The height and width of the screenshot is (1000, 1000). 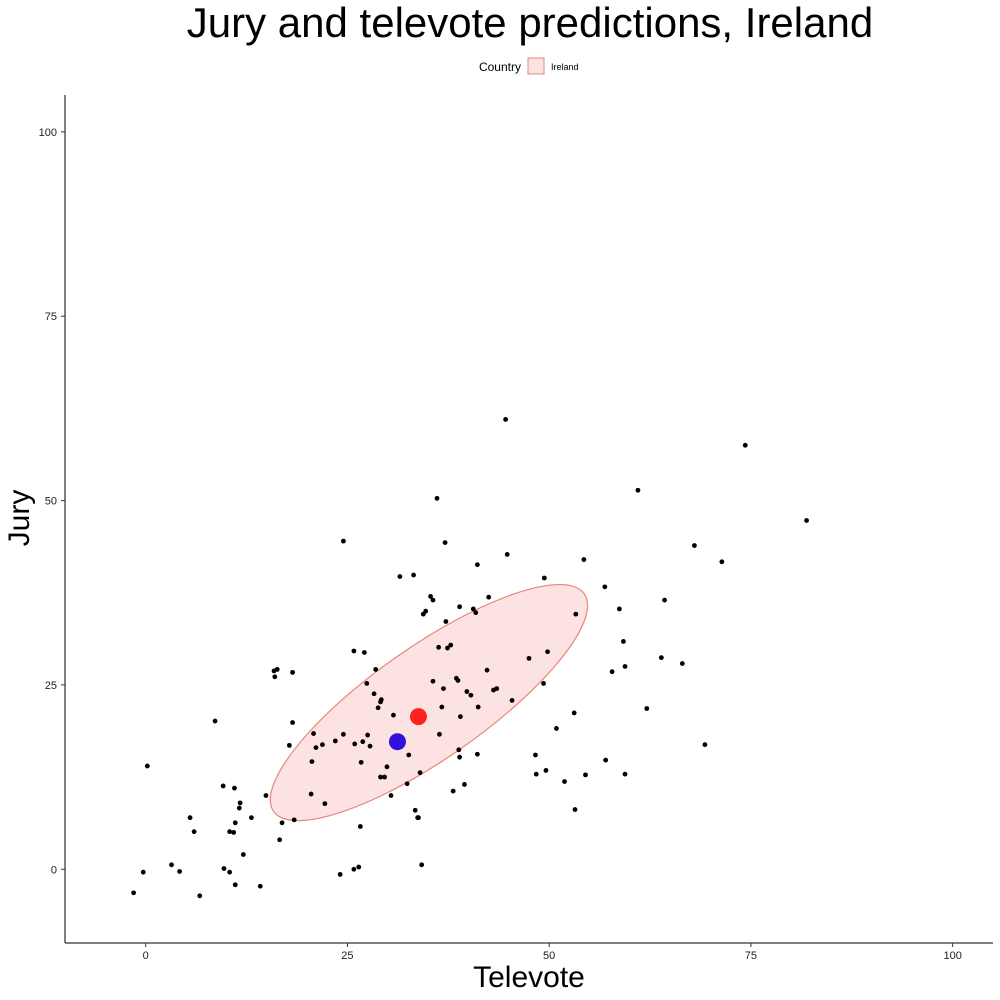 I want to click on highlight-point-red, so click(x=418, y=717).